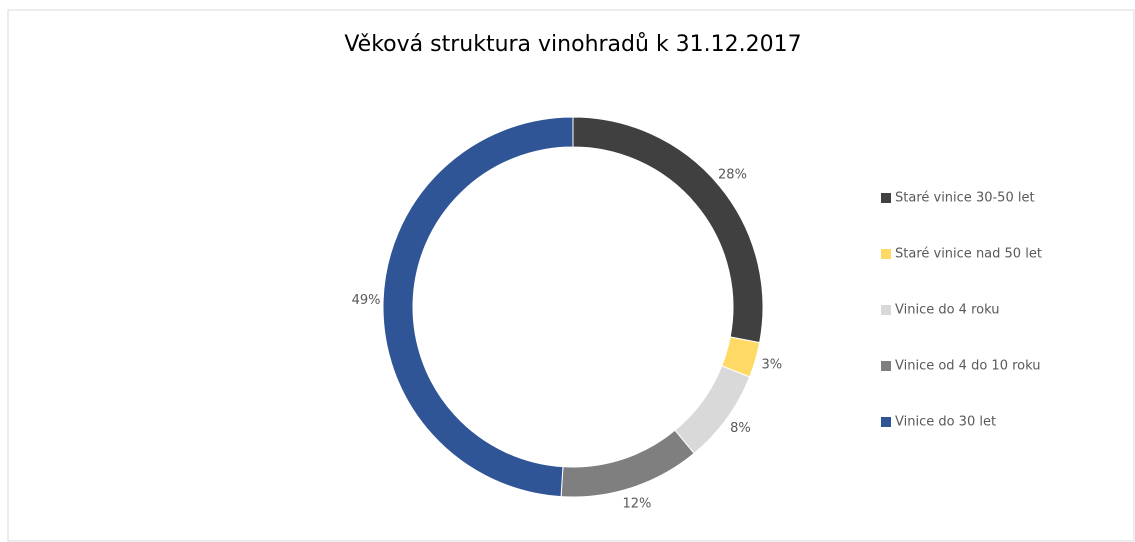  I want to click on data-label: 28%, so click(732, 175).